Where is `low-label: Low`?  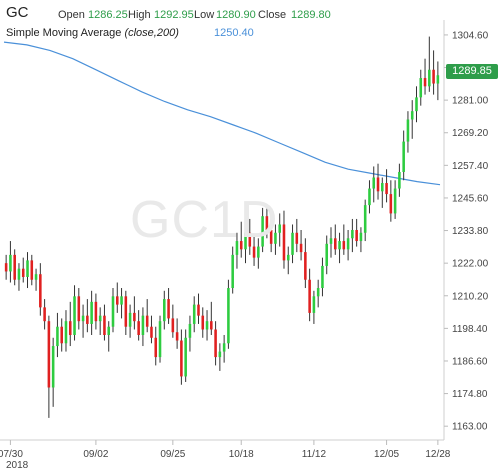
low-label: Low is located at coordinates (204, 15).